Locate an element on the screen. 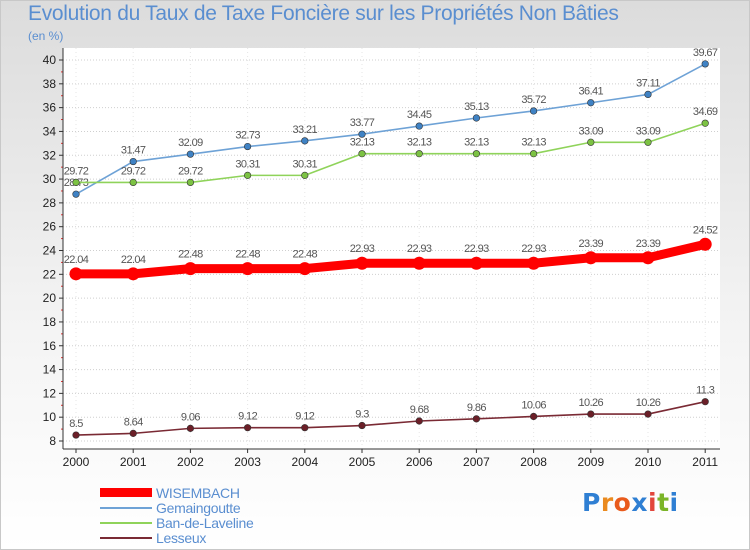 Image resolution: width=750 pixels, height=550 pixels. logo-letter: P is located at coordinates (591, 502).